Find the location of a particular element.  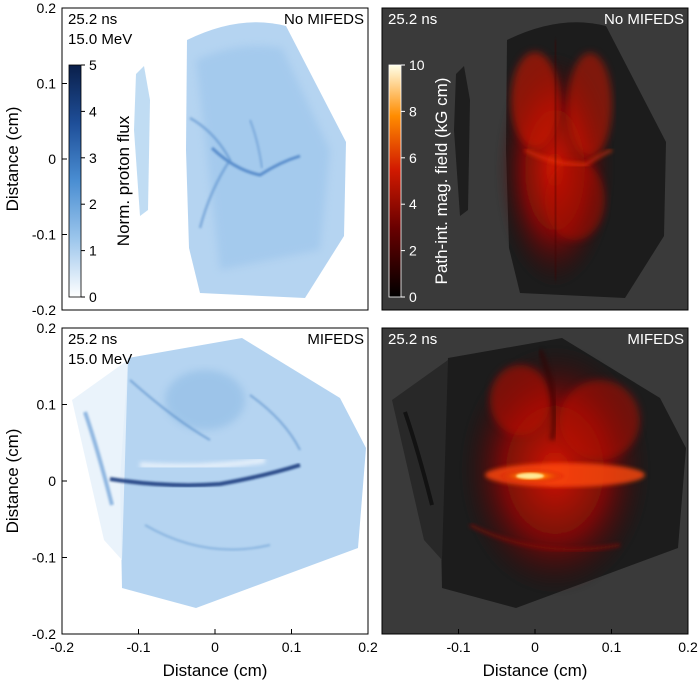

colorbar-magnetic-field: 10 8 6 4 2 0 Path-int. mag. field (kG cm) is located at coordinates (419, 181).